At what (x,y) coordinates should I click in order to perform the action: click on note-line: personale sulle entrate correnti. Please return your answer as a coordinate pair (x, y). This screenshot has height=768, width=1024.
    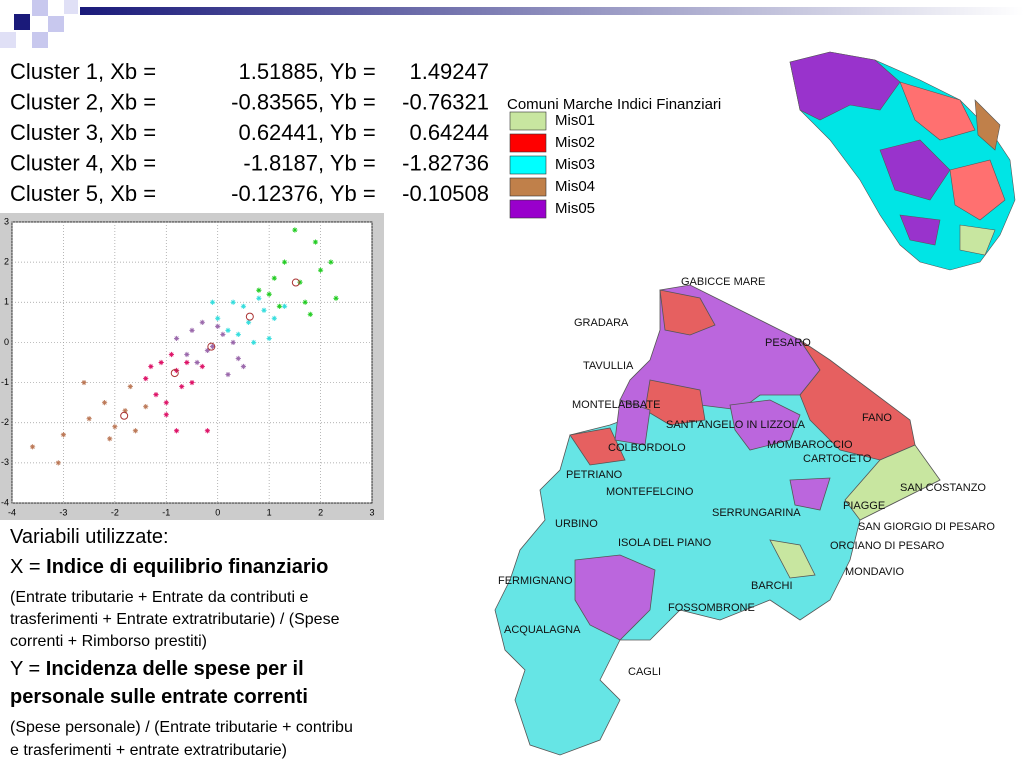
    Looking at the image, I should click on (159, 697).